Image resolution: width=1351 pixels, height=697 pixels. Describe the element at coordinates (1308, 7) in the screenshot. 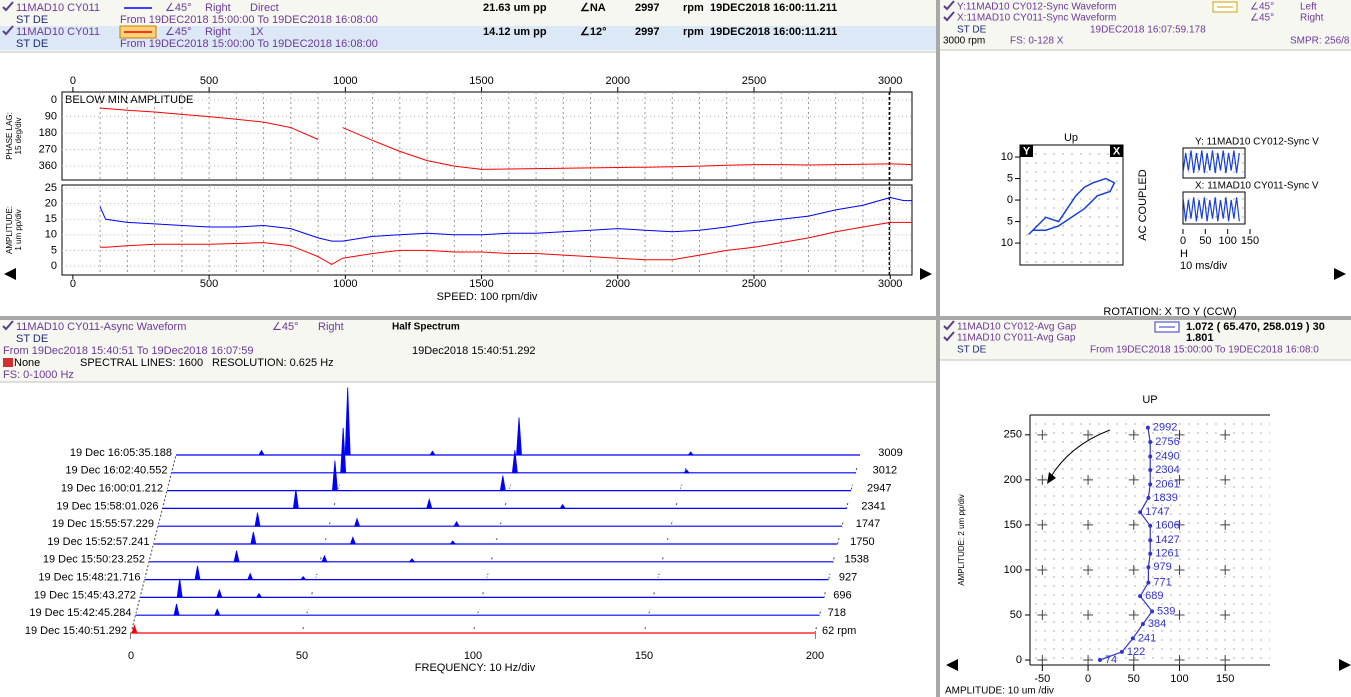

I see `probe-side: Left` at that location.